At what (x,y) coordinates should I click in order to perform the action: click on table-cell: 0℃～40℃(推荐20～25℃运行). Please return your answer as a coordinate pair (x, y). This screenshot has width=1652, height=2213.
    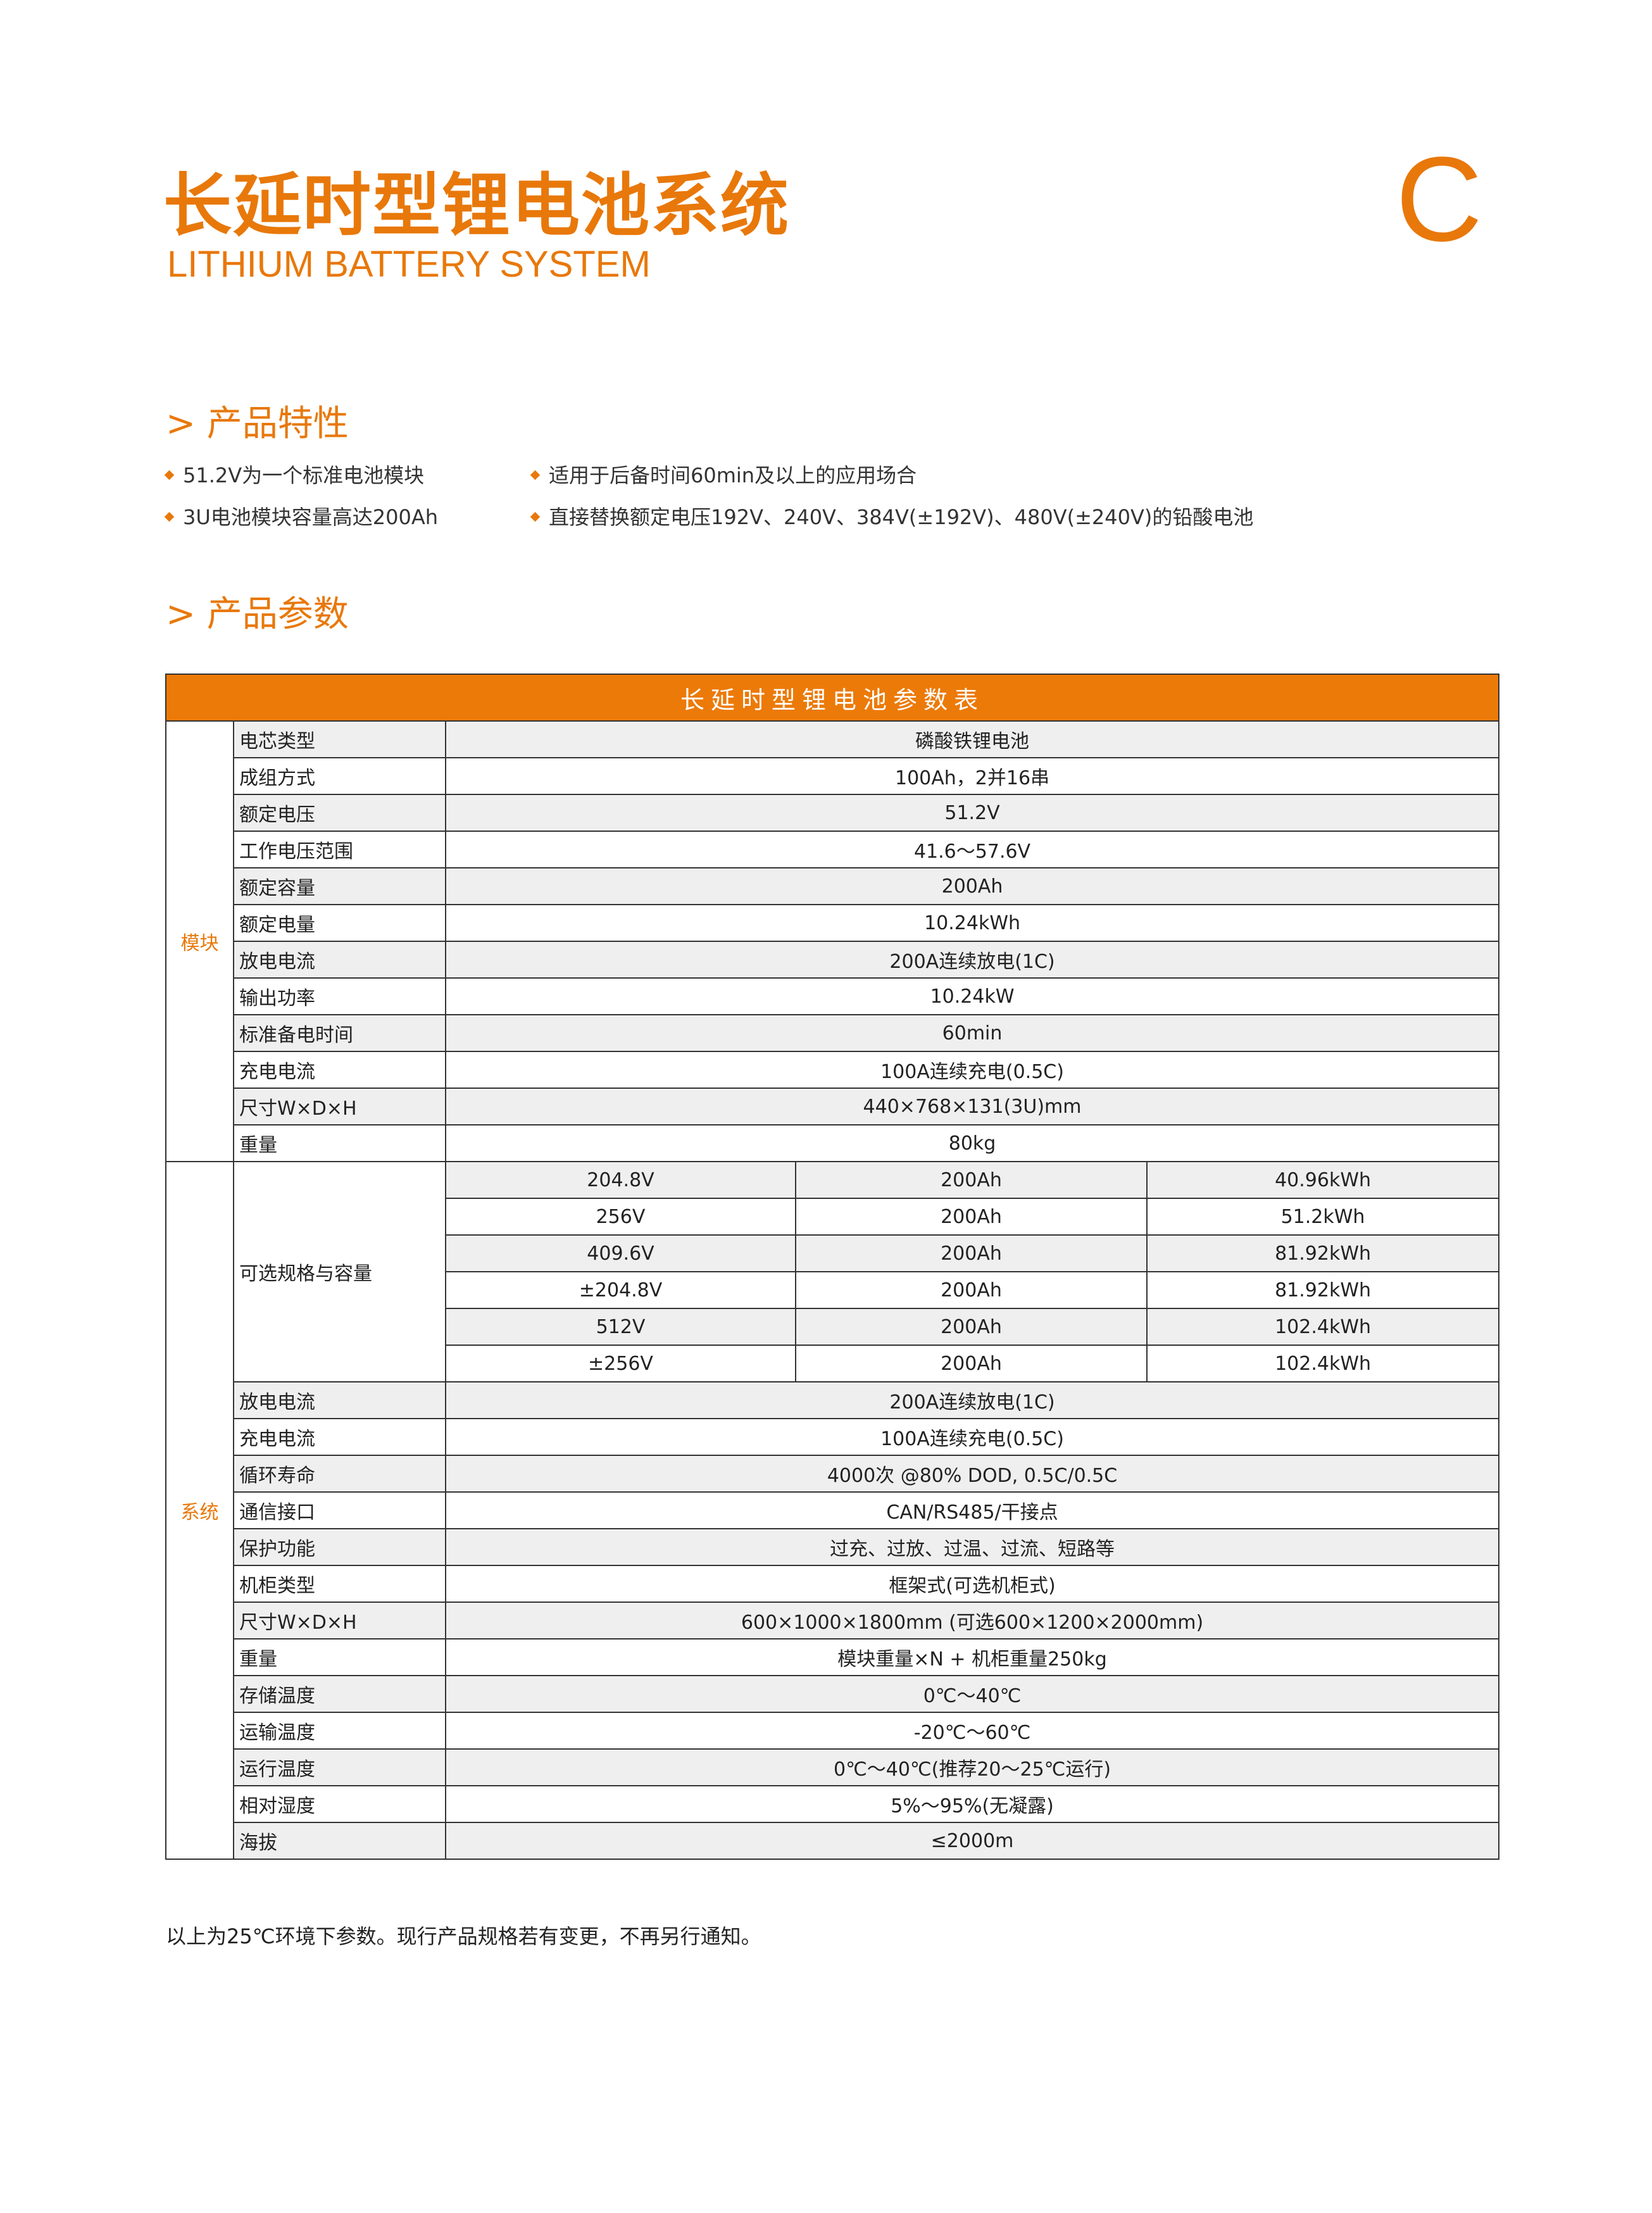
    Looking at the image, I should click on (972, 1767).